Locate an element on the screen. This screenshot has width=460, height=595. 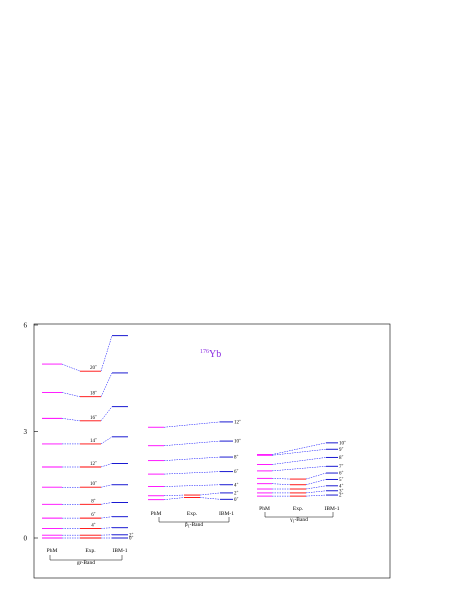
spin-label: 9+ is located at coordinates (341, 449).